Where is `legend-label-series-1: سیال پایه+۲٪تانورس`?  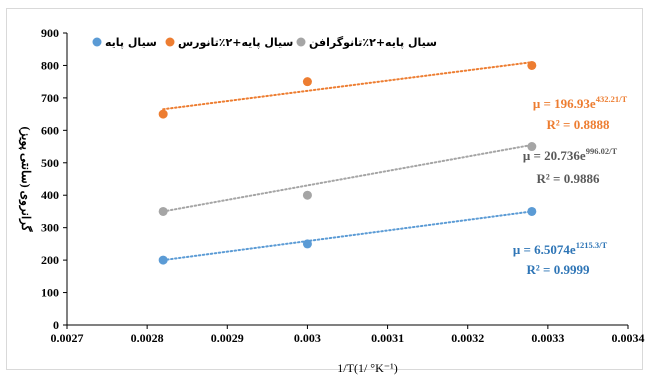
legend-label-series-1: سیال پایه+۲٪تانورس is located at coordinates (235, 42).